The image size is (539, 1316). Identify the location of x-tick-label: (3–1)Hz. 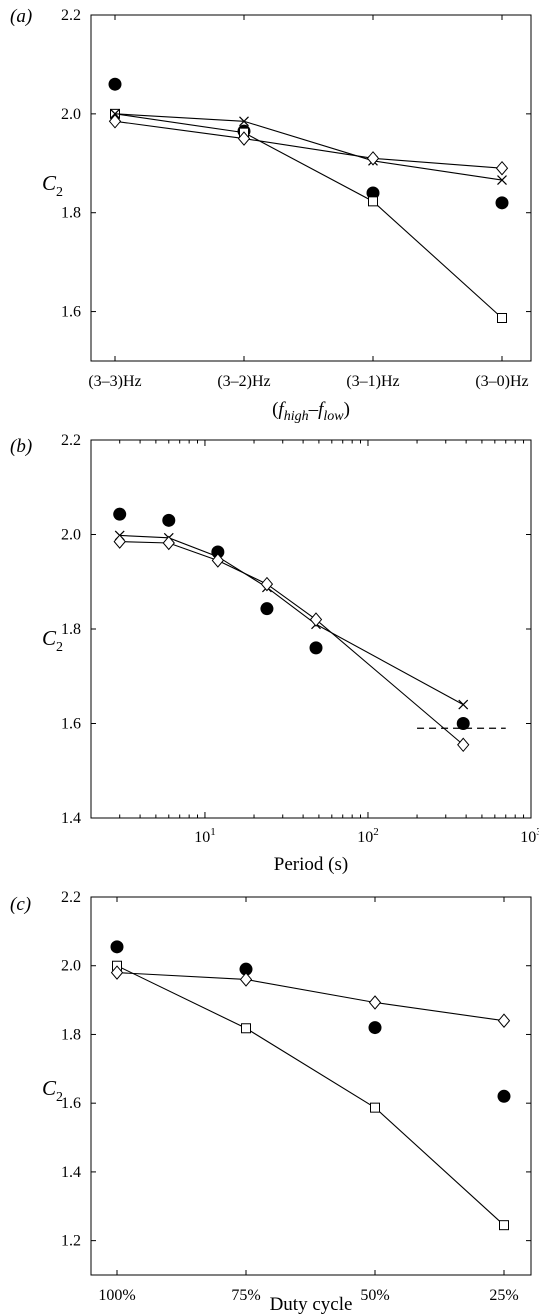
(372, 381).